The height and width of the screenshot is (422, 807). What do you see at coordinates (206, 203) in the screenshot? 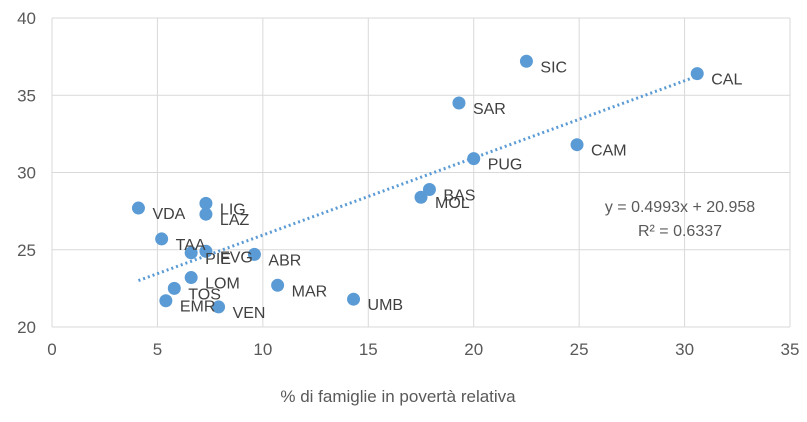
I see `data-point-lig` at bounding box center [206, 203].